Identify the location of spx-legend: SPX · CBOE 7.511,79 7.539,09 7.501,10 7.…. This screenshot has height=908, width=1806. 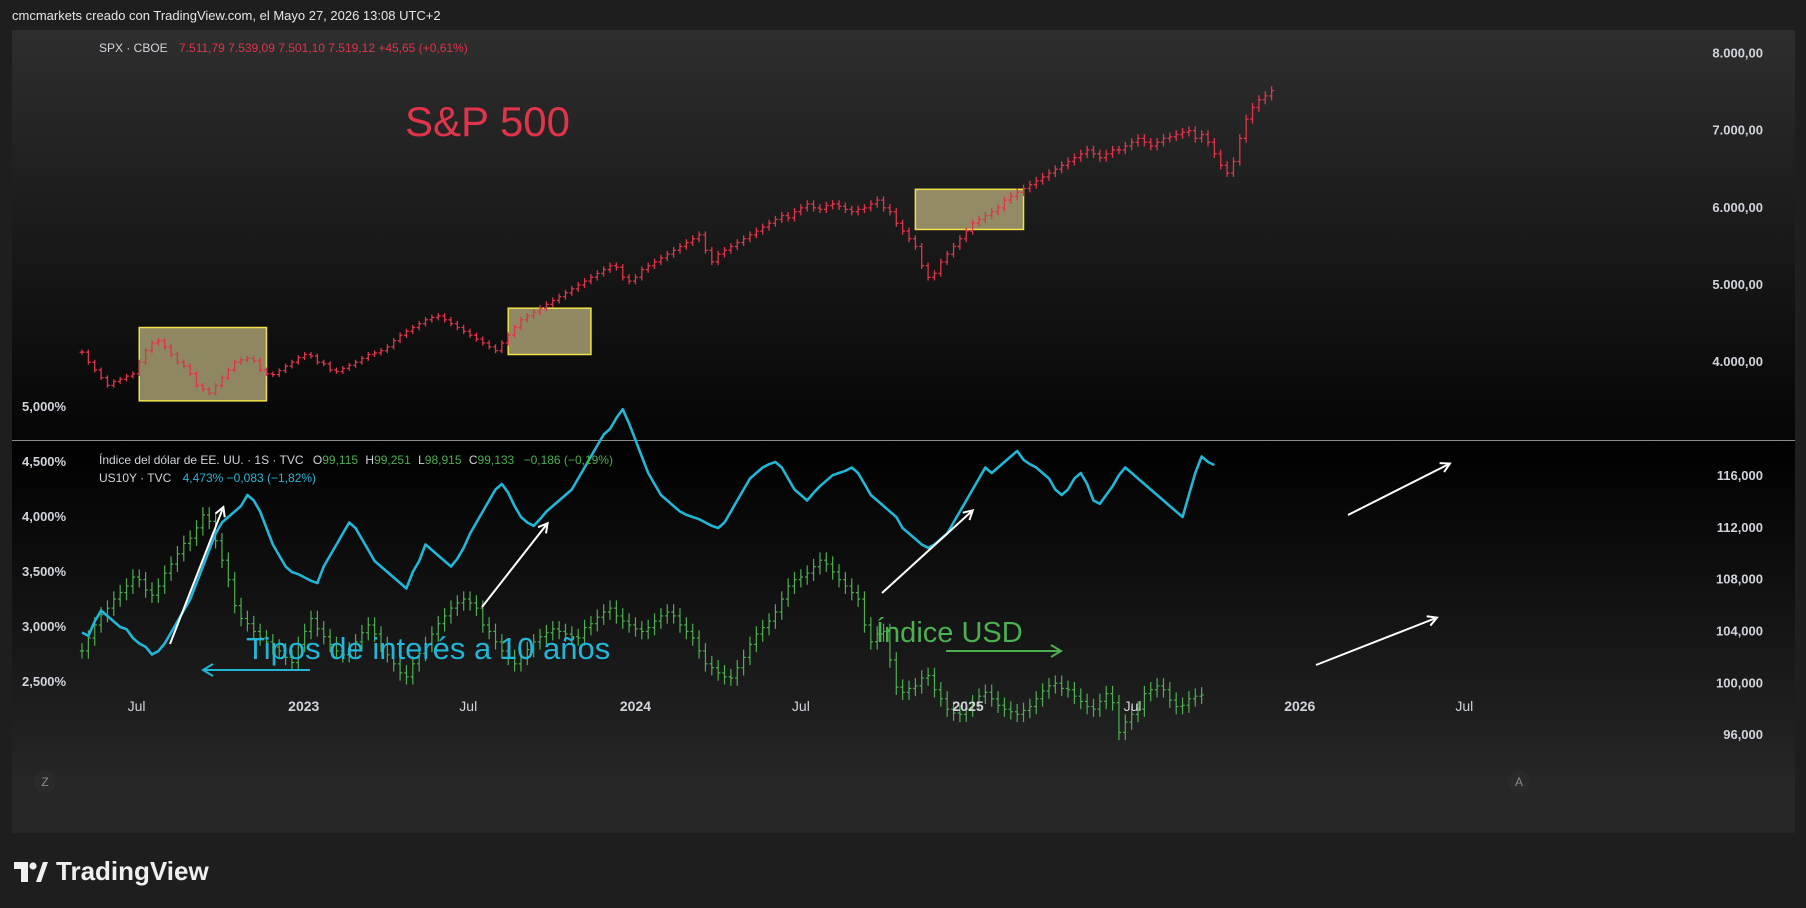
(283, 48).